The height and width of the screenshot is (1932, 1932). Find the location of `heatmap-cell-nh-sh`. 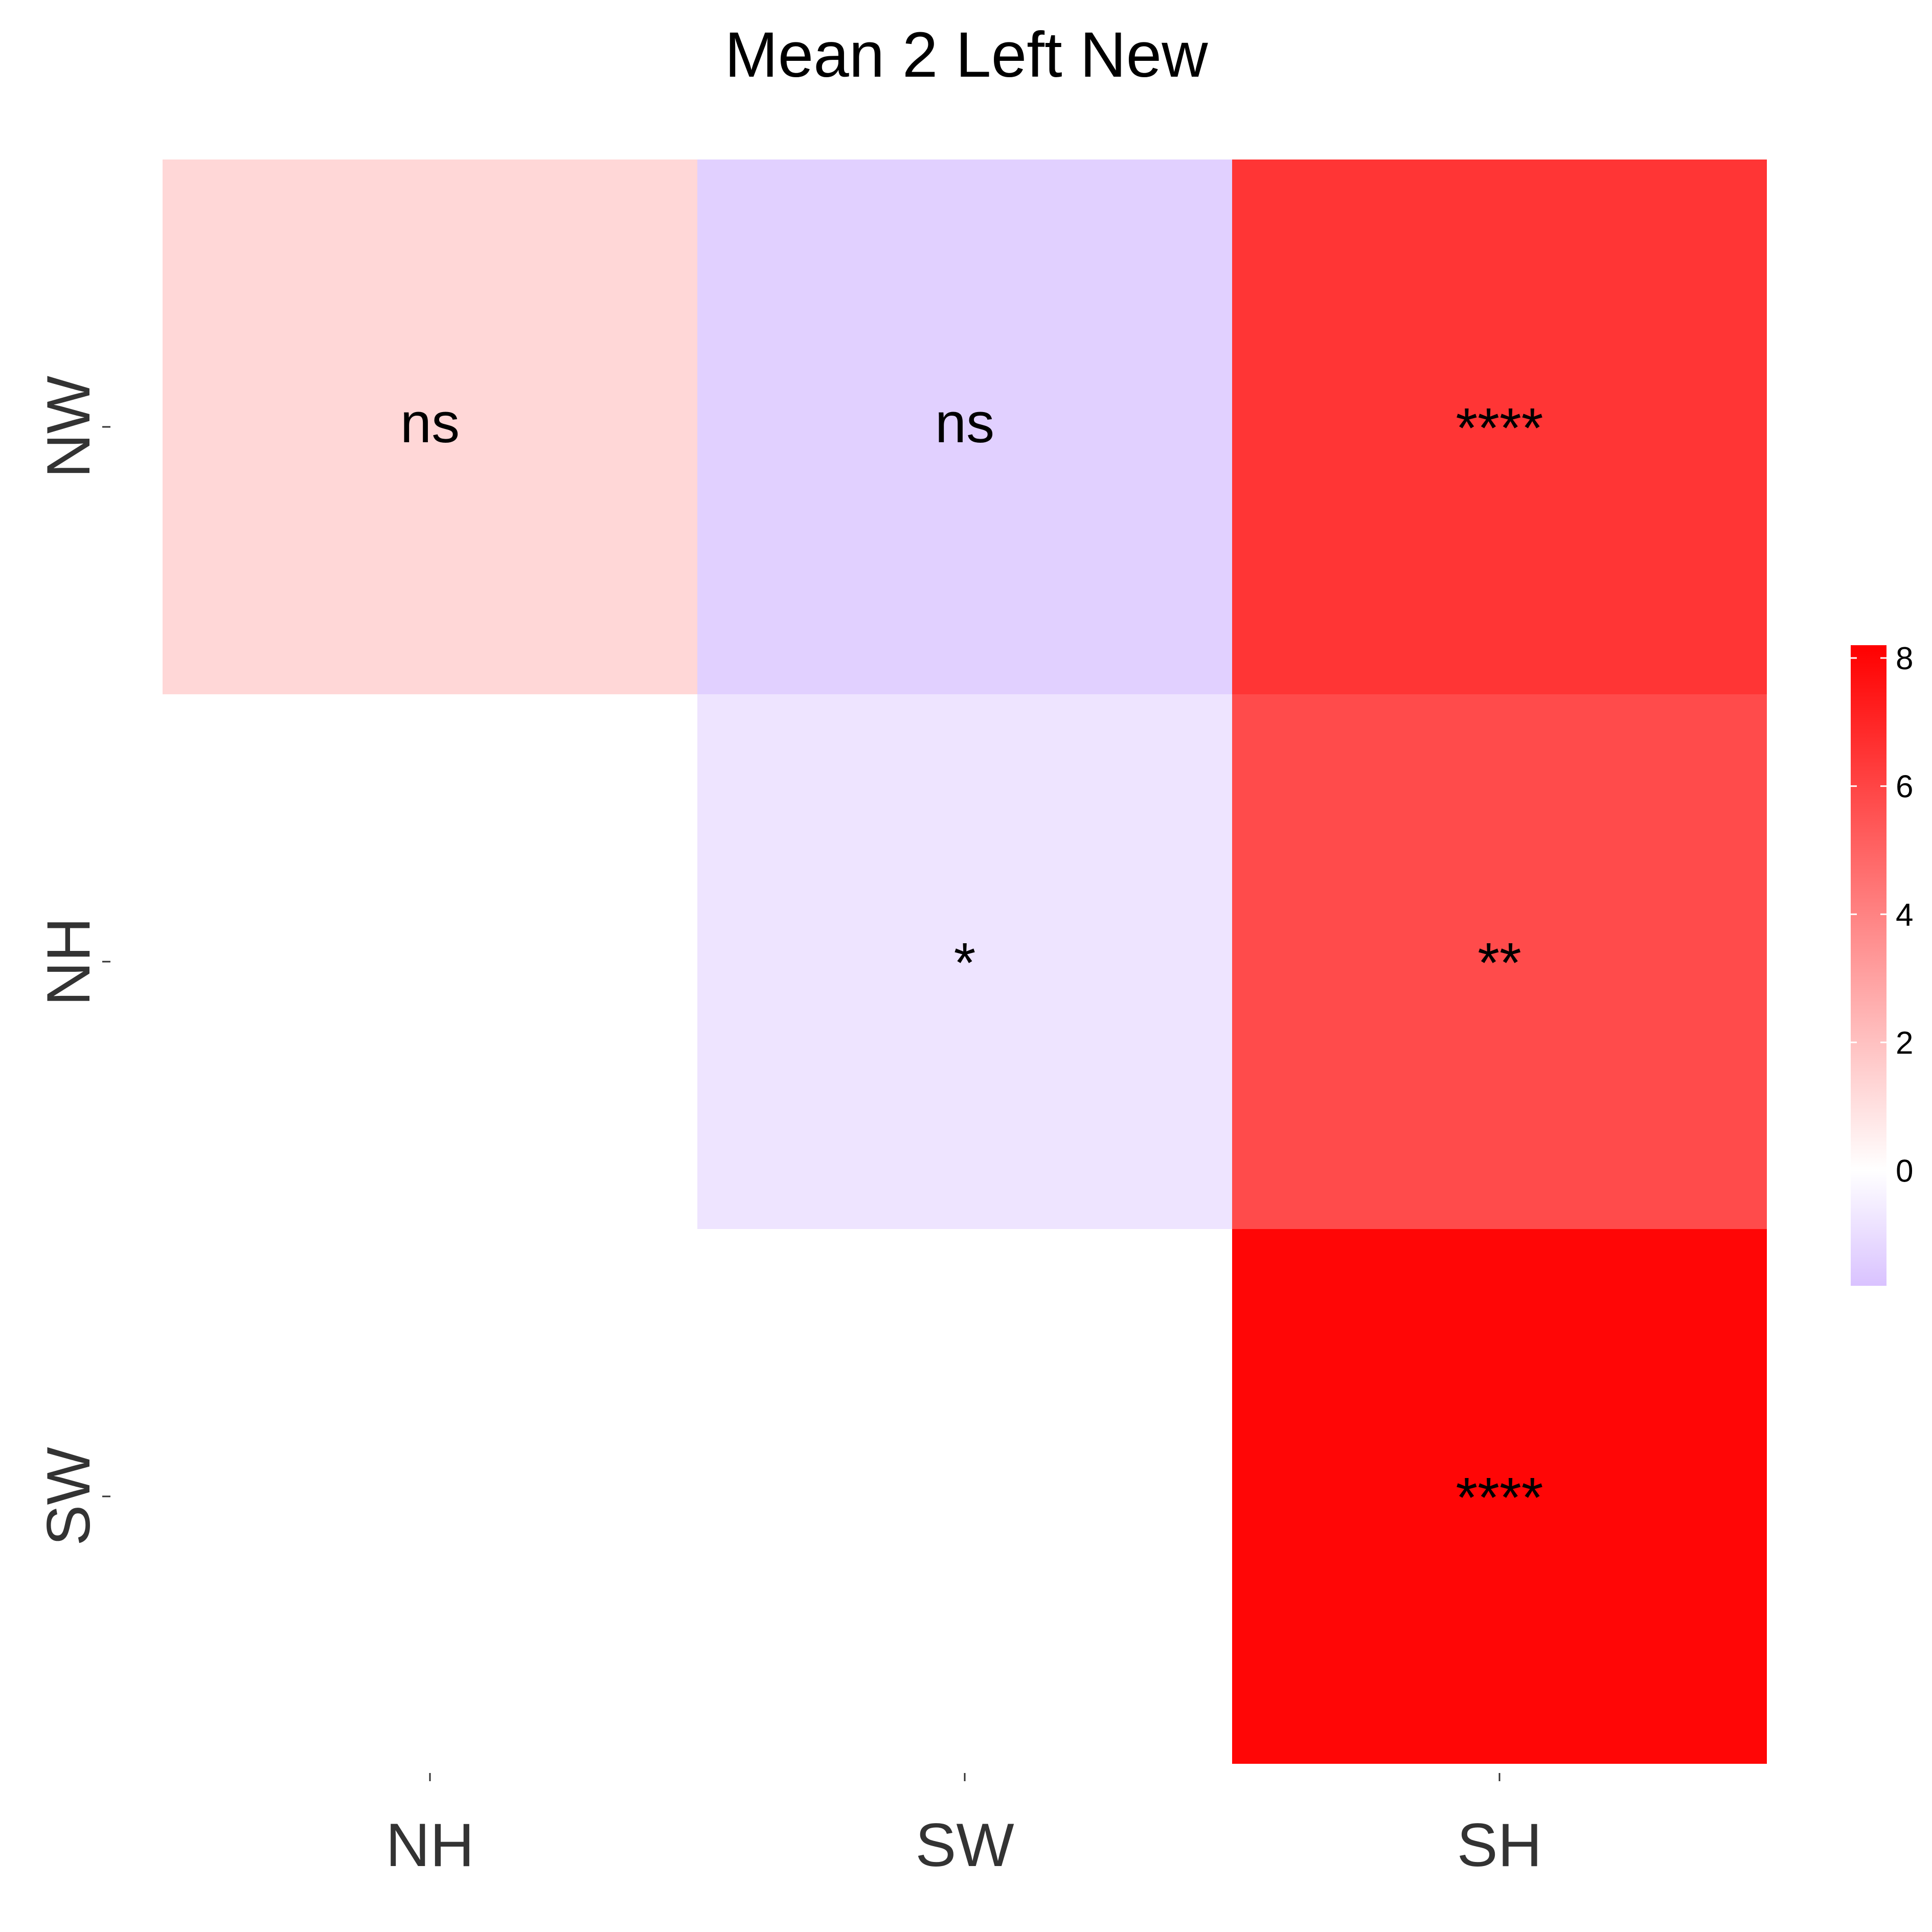

heatmap-cell-nh-sh is located at coordinates (1499, 961).